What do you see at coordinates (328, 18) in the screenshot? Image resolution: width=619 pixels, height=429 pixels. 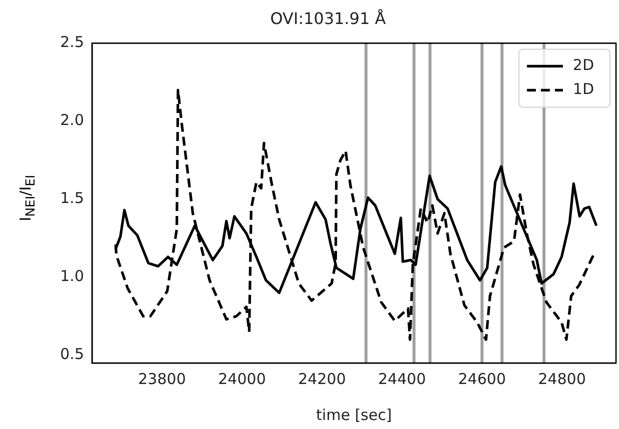 I see `chart-title: OVI:1031.91 Å` at bounding box center [328, 18].